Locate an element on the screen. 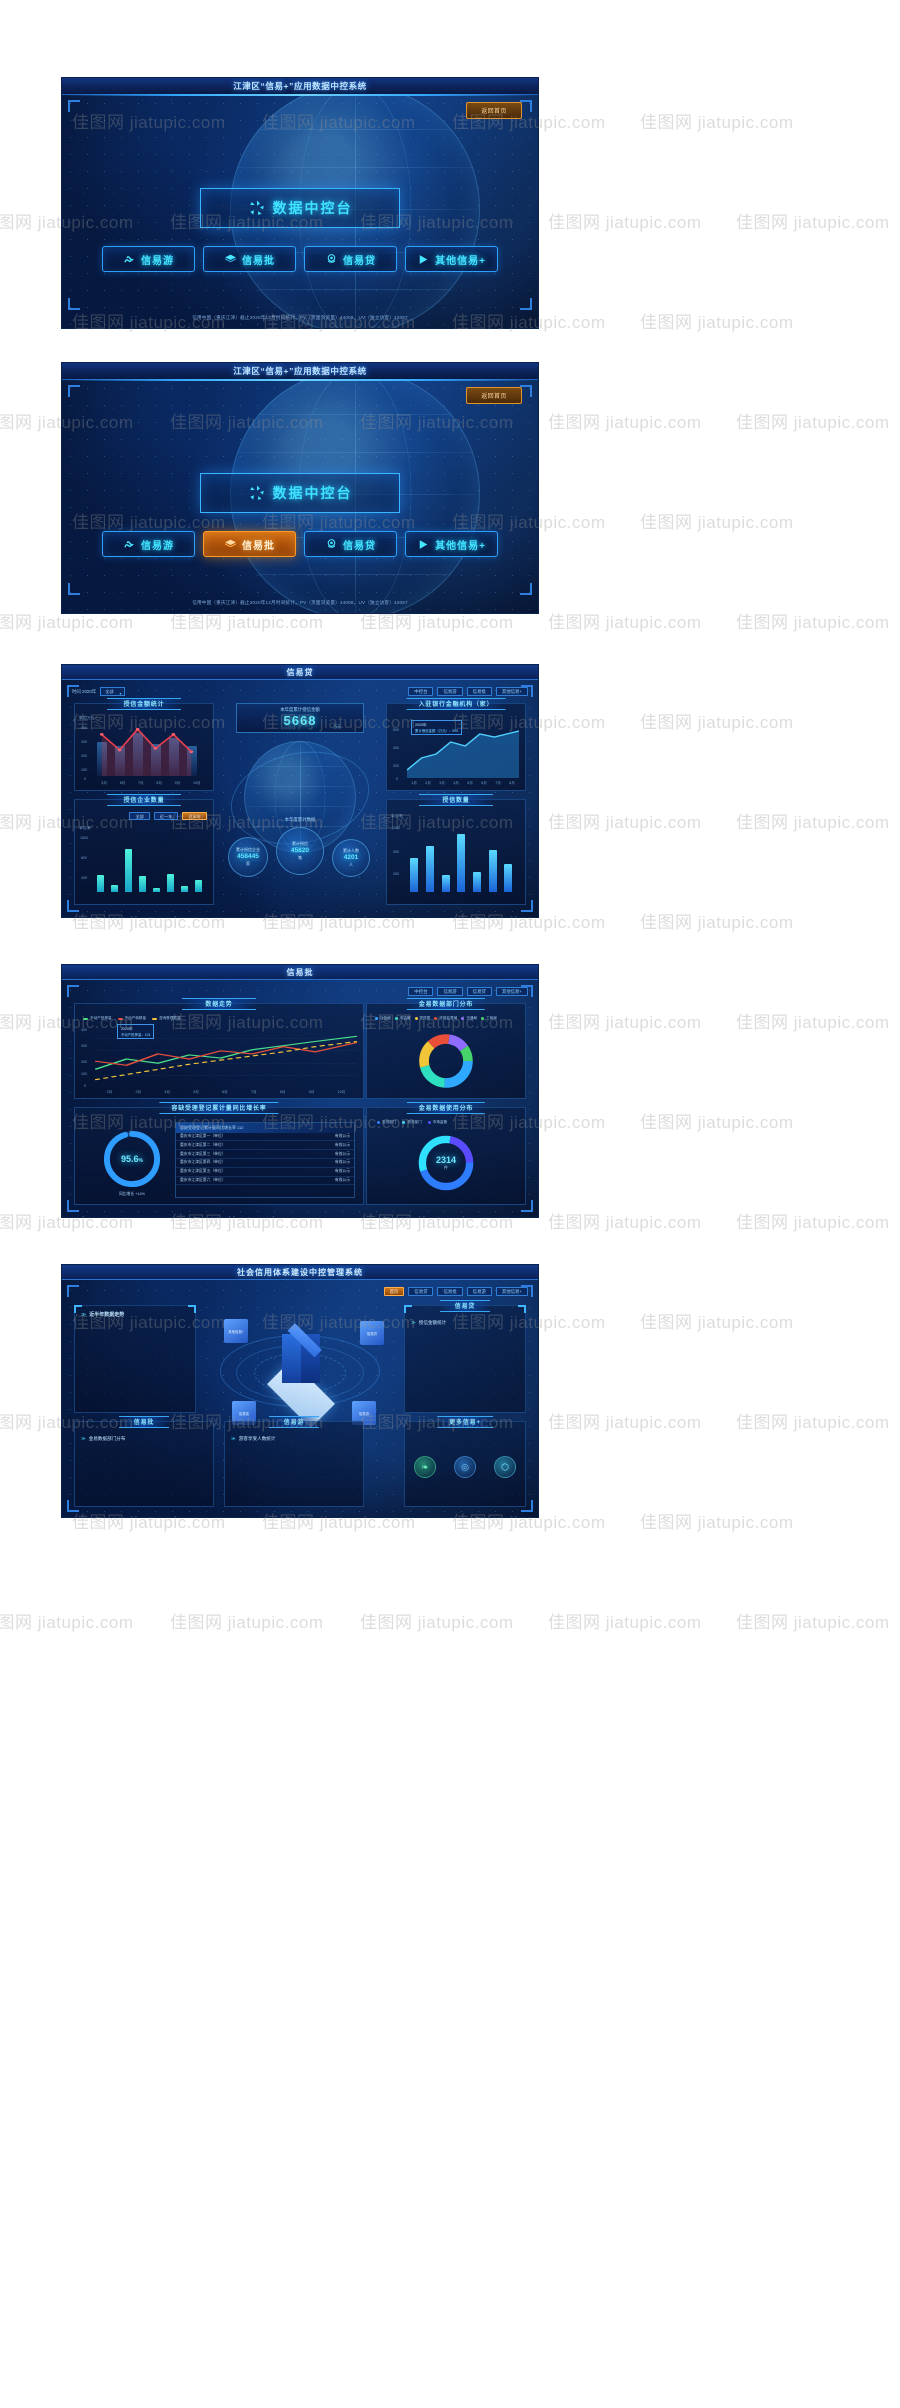 The width and height of the screenshot is (900, 2408). x-tick: 3月 is located at coordinates (442, 783).